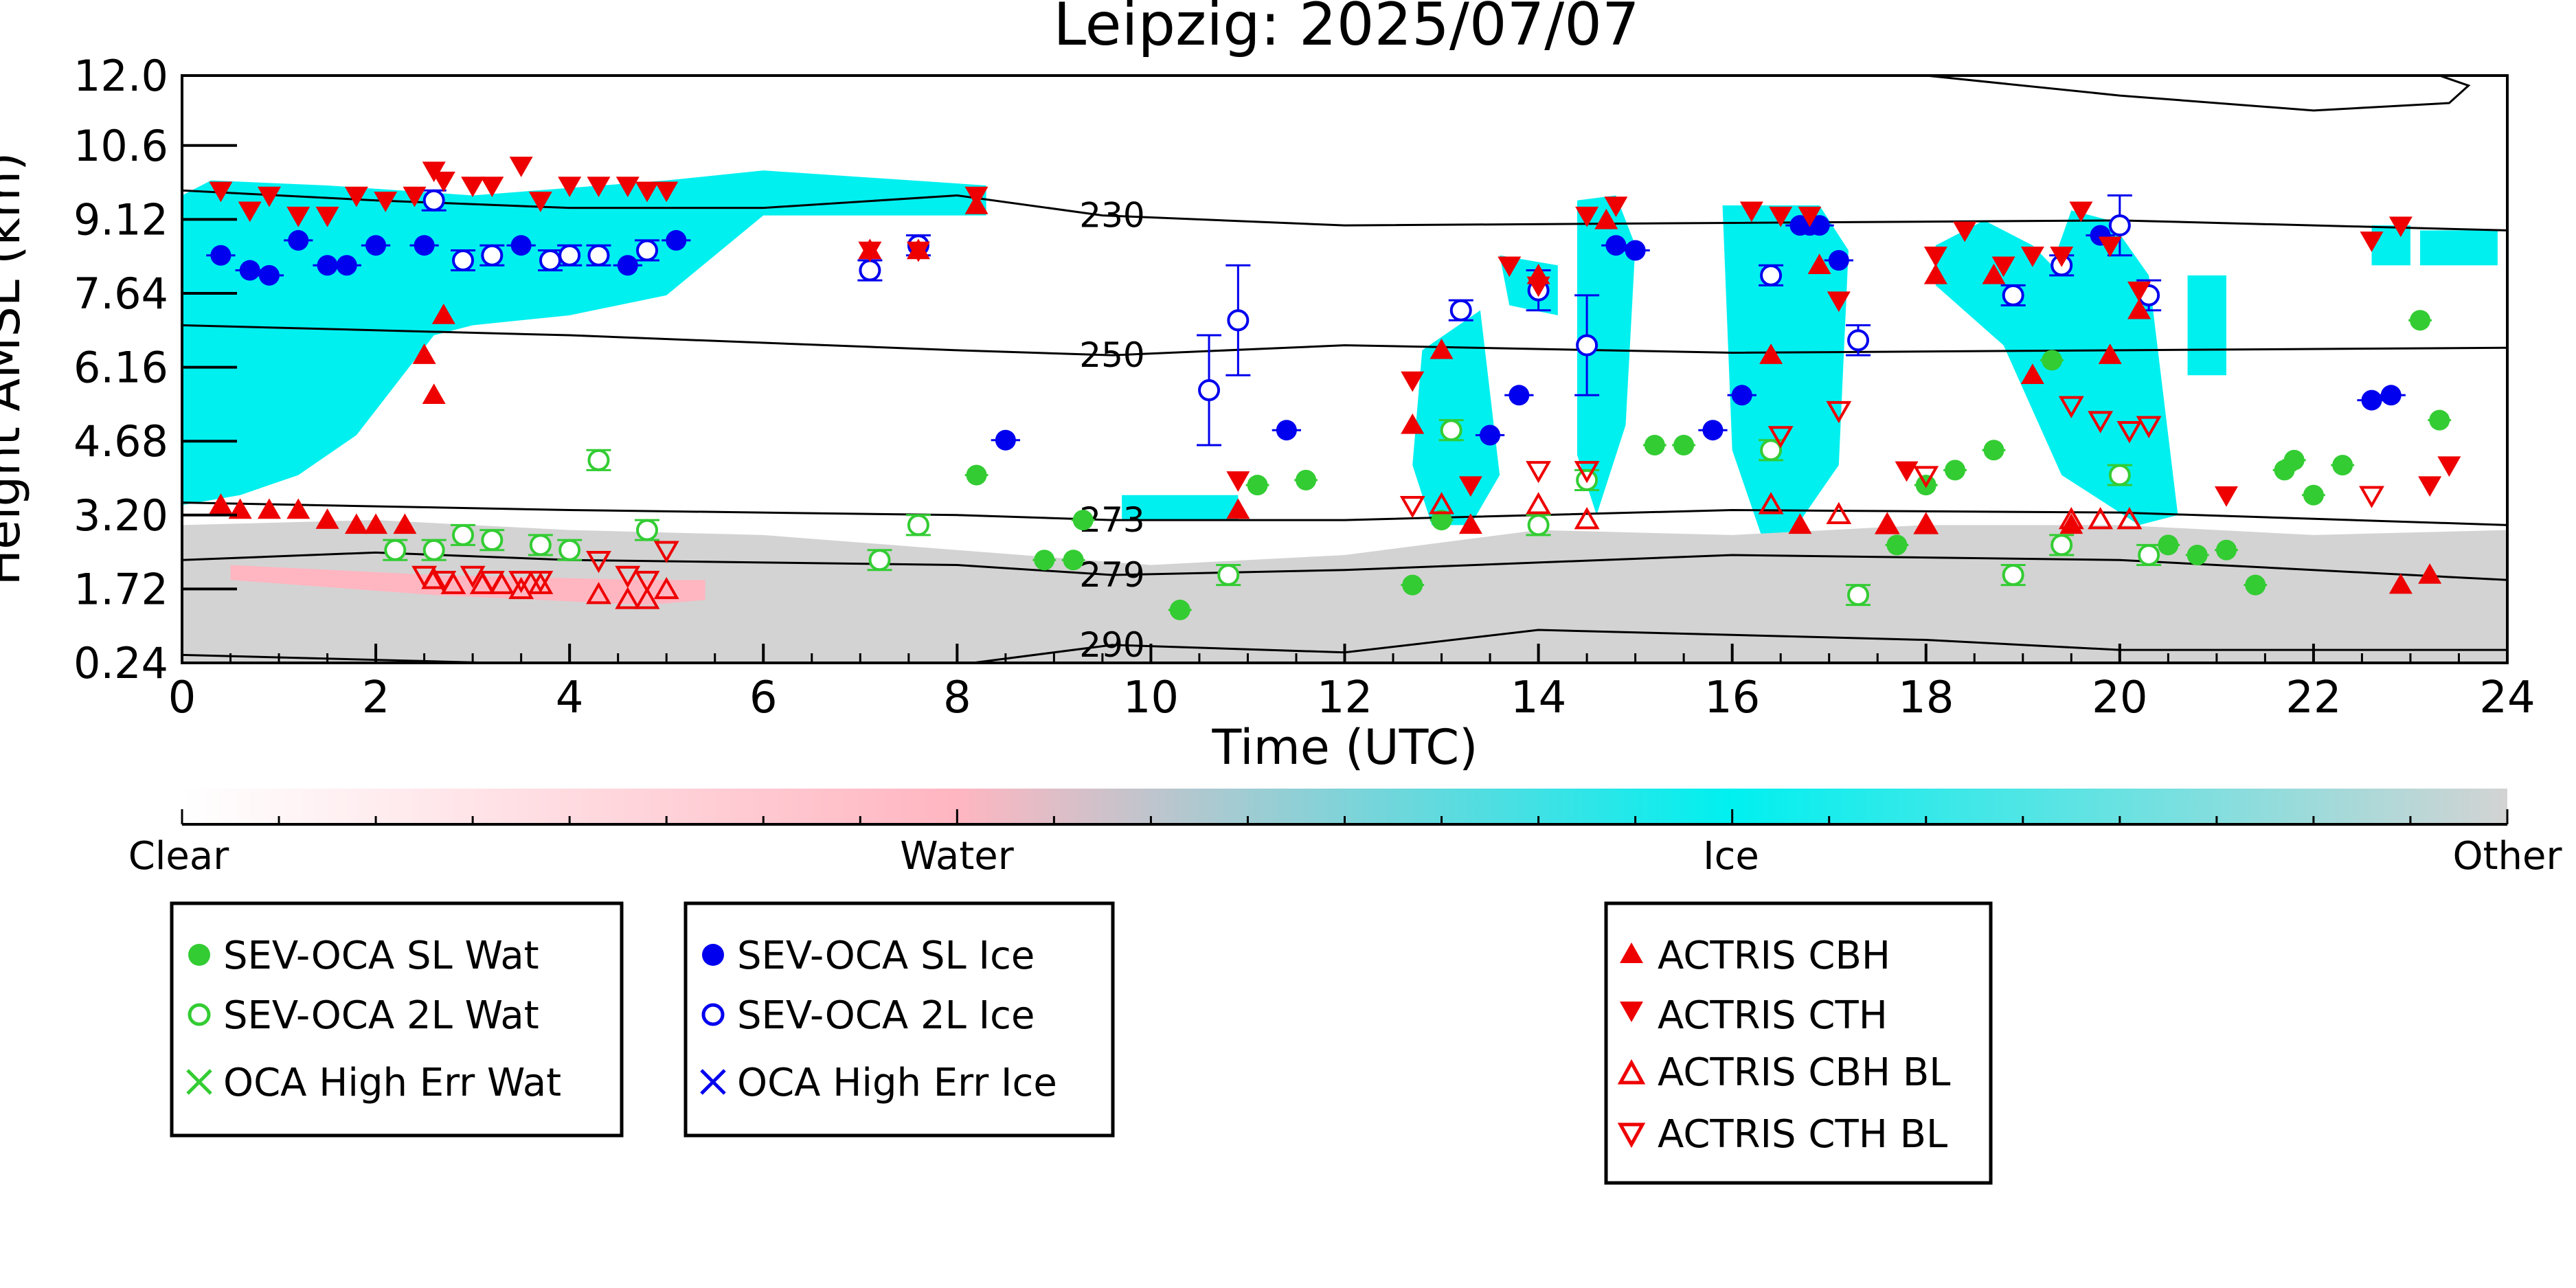 This screenshot has height=1288, width=2576. What do you see at coordinates (381, 956) in the screenshot?
I see `legend-label-sl-wat: SEV-OCA SL Wat` at bounding box center [381, 956].